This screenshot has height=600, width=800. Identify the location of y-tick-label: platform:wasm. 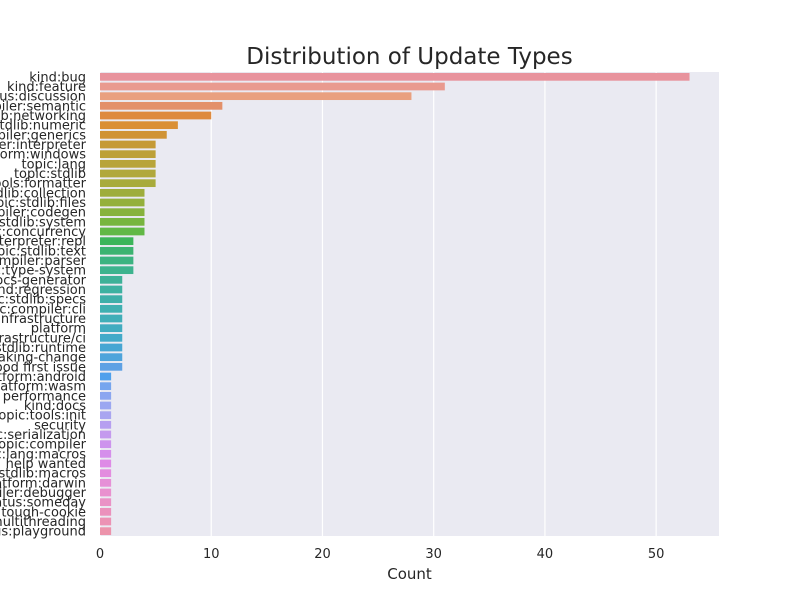
(43, 387).